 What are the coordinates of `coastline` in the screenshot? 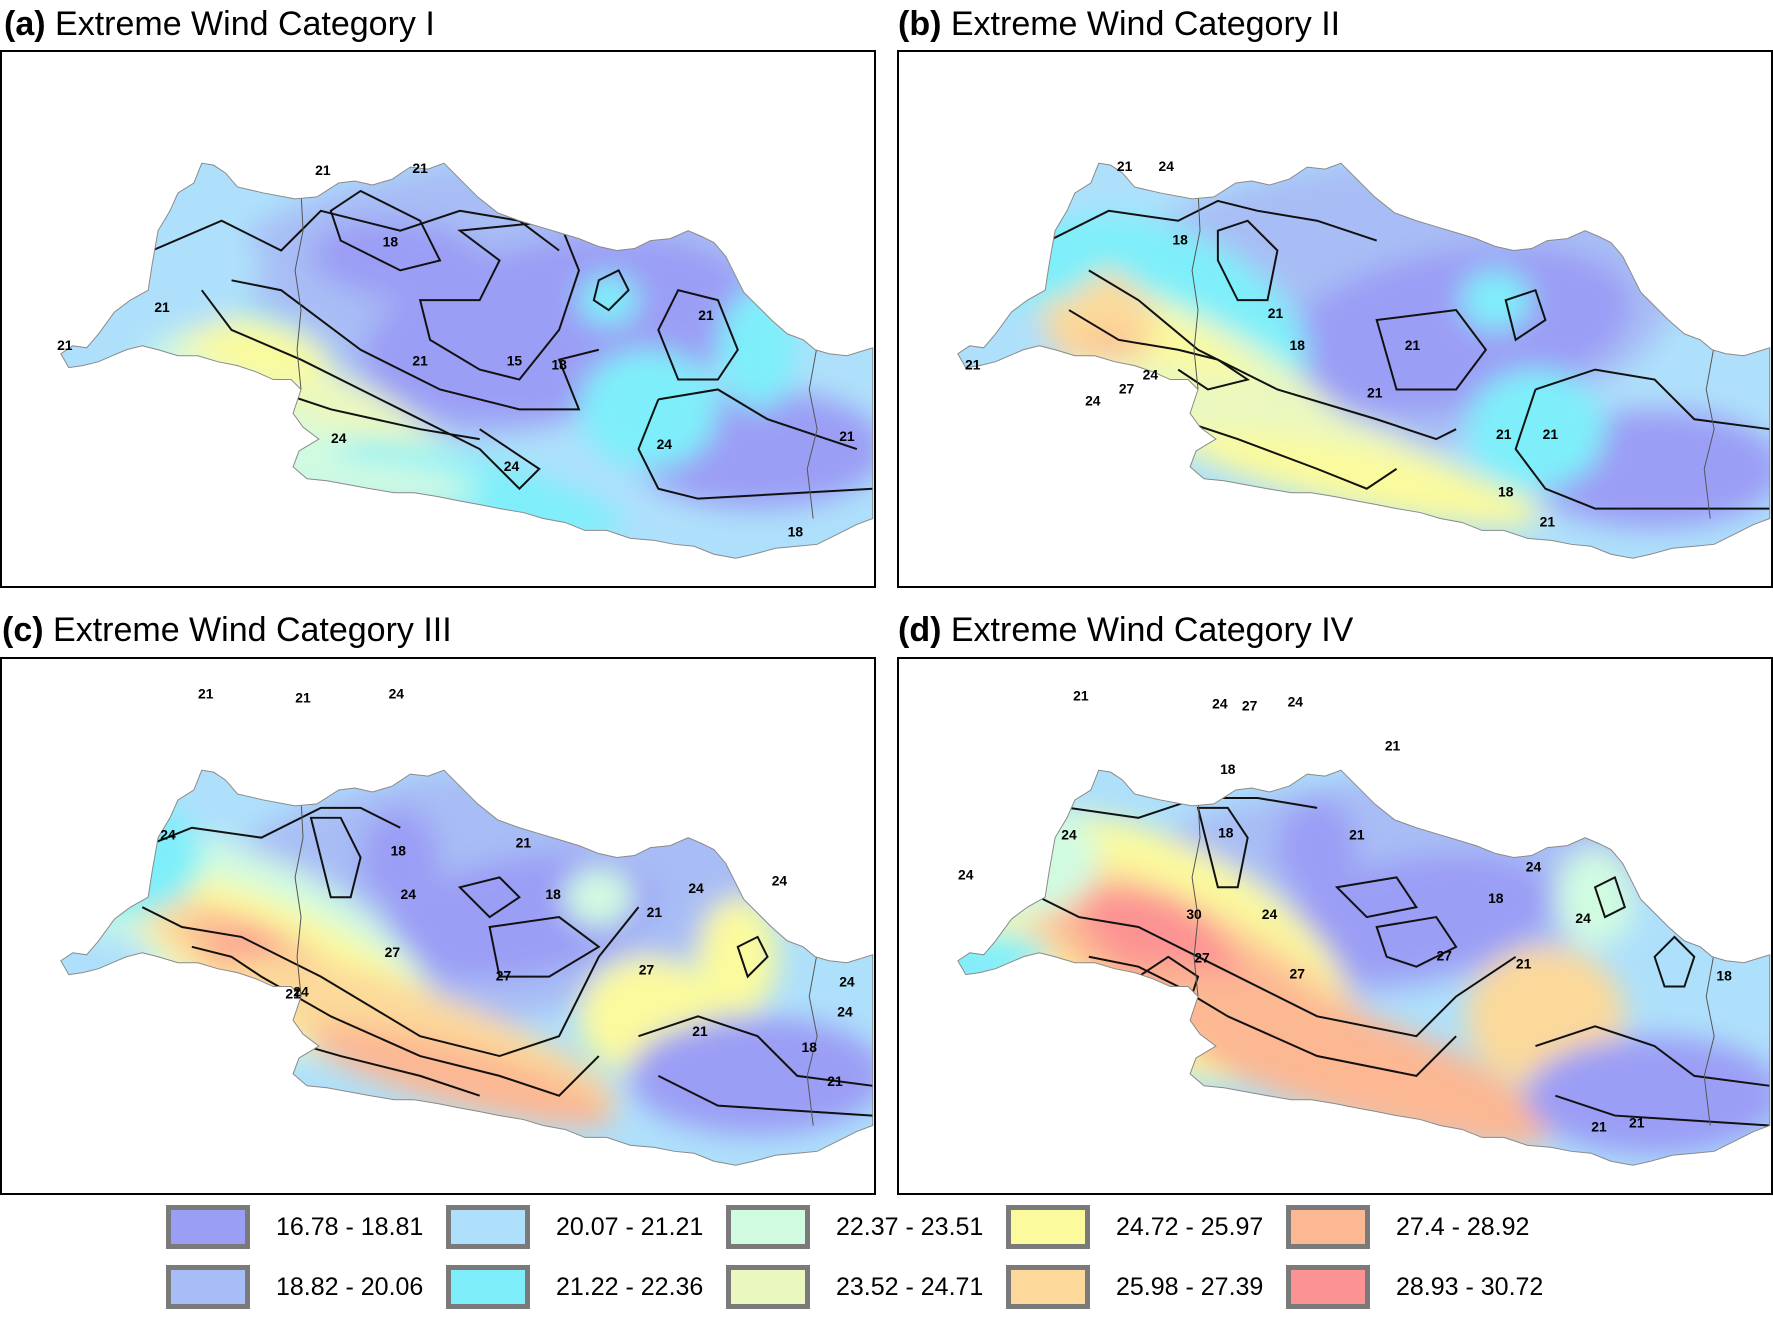 It's located at (1364, 360).